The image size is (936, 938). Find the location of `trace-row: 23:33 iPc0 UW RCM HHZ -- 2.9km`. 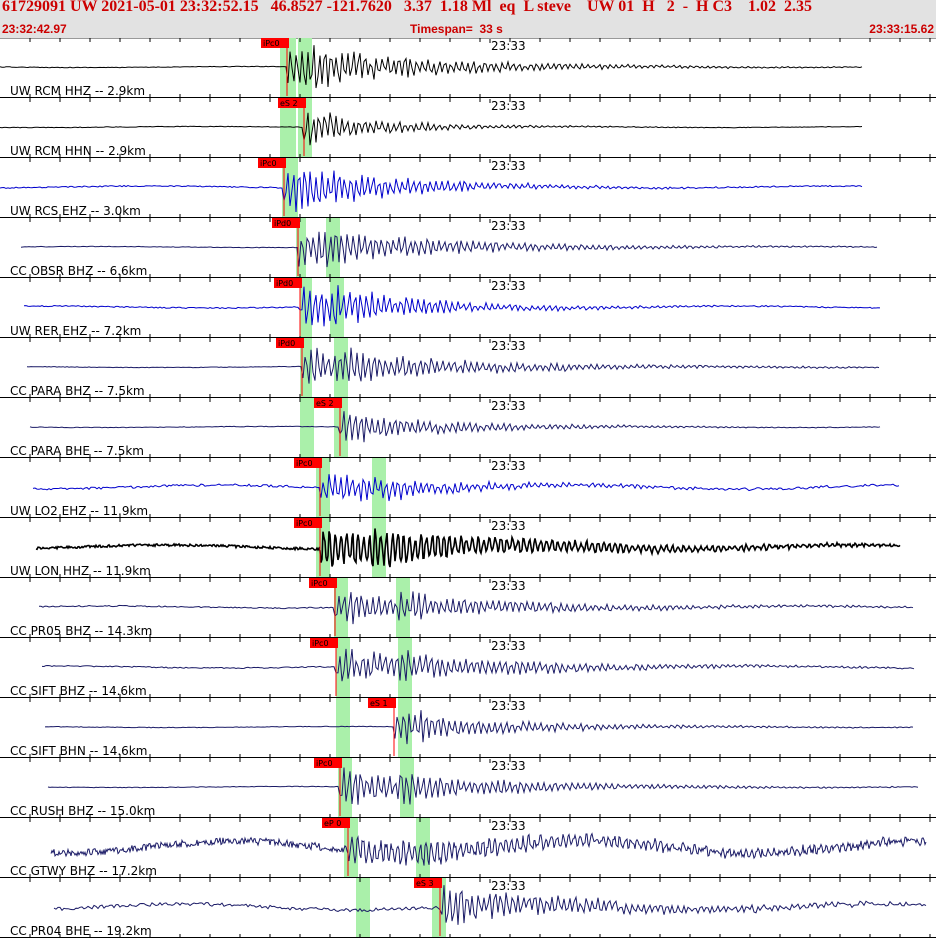

trace-row: 23:33 iPc0 UW RCM HHZ -- 2.9km is located at coordinates (468, 68).